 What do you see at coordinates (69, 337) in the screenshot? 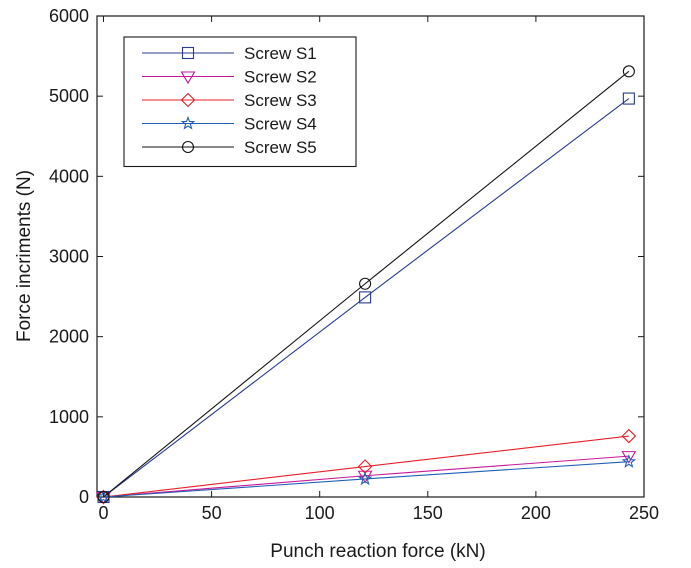
I see `y-tick-label: 2000` at bounding box center [69, 337].